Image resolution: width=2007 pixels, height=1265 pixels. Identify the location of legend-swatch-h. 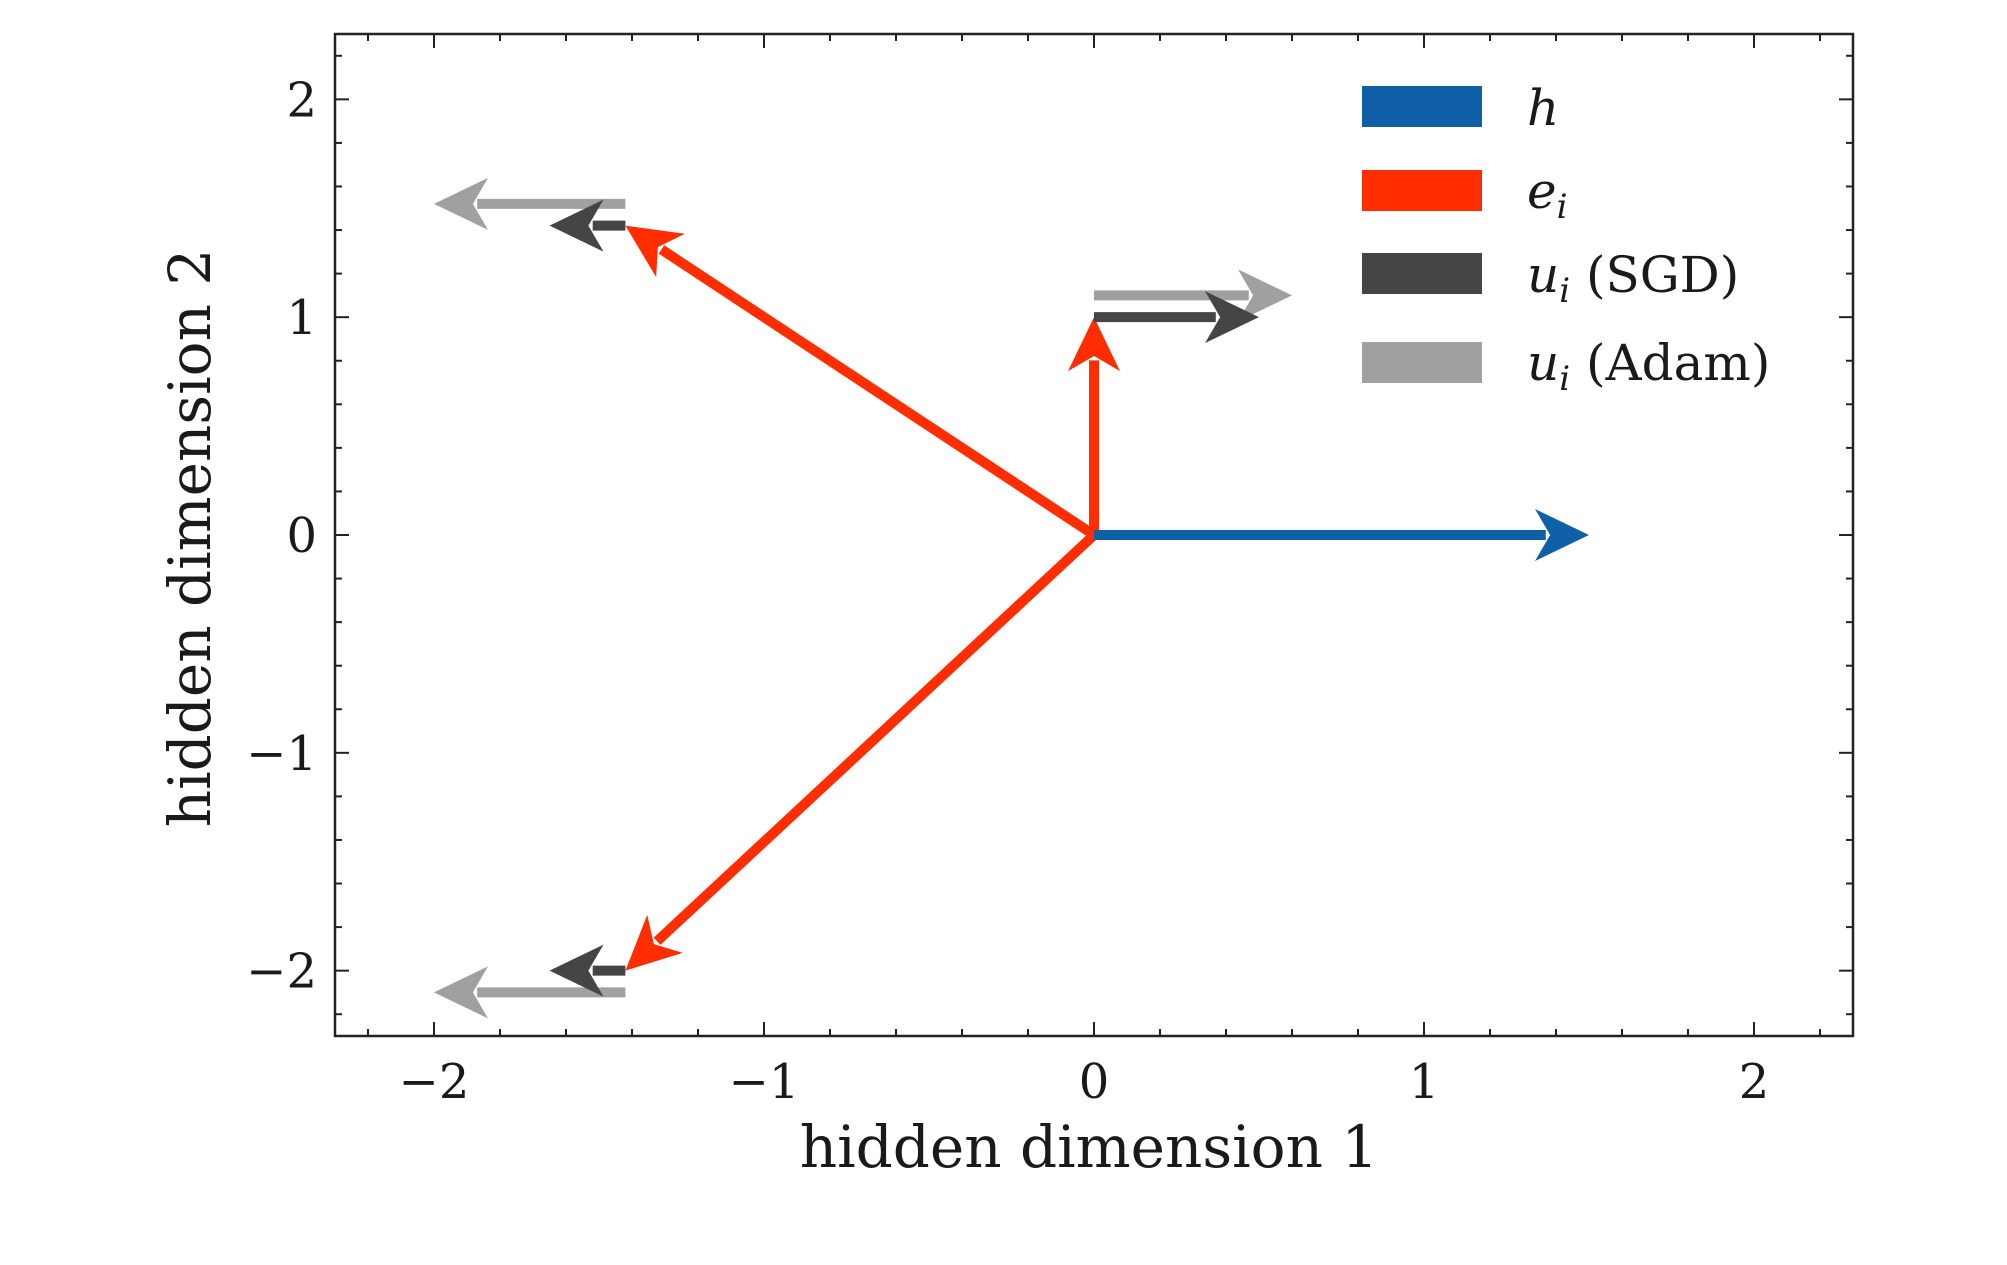
(1422, 106).